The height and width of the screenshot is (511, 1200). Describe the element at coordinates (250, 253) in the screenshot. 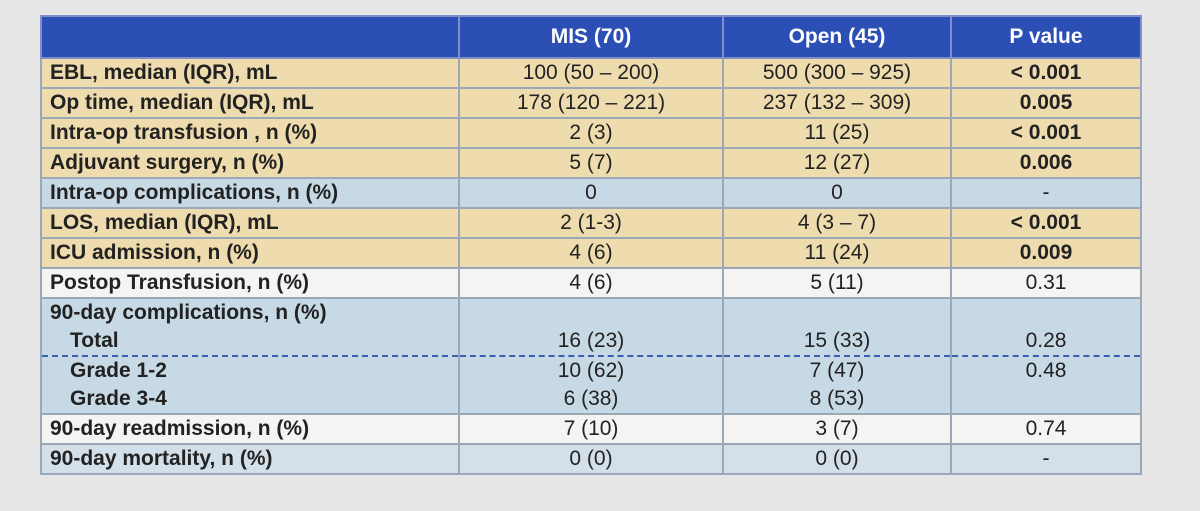

I see `row-label: ICU admission, n (%)` at that location.